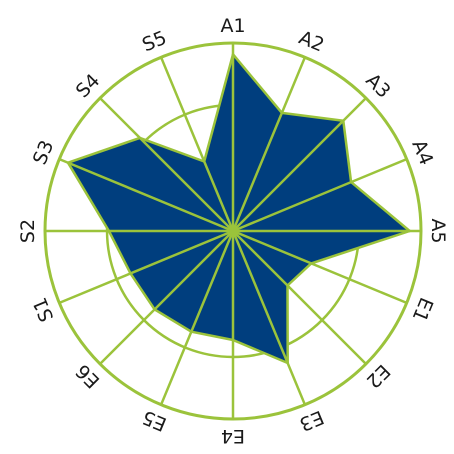 The image size is (454, 454). What do you see at coordinates (197, 318) in the screenshot?
I see `spoke-e5` at bounding box center [197, 318].